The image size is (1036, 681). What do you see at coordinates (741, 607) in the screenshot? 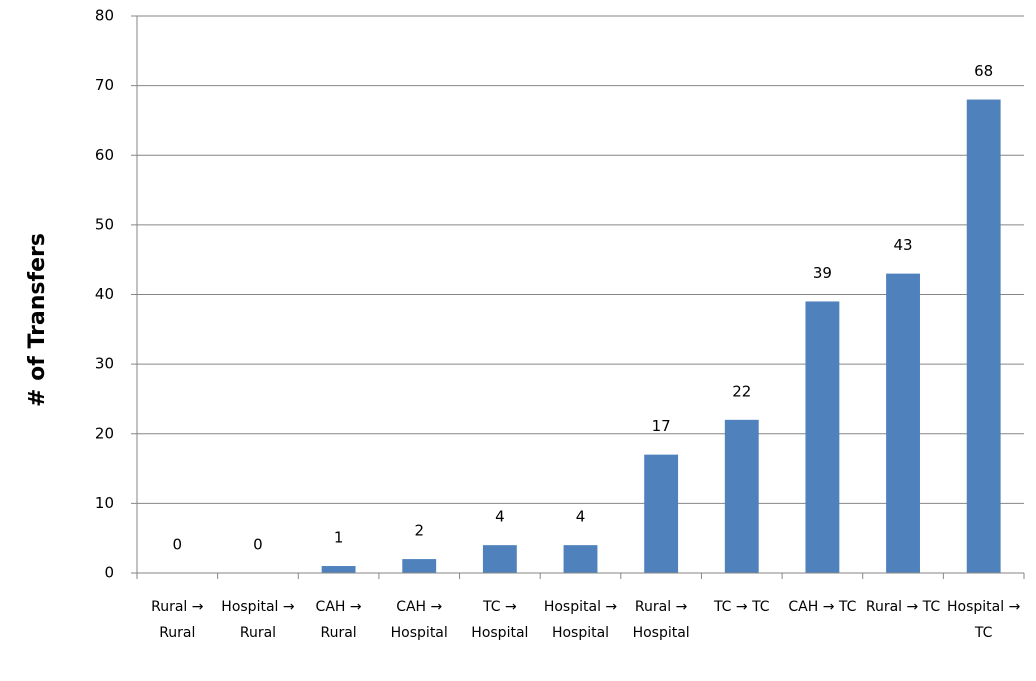
I see `x-tick-label: TC → TC` at bounding box center [741, 607].